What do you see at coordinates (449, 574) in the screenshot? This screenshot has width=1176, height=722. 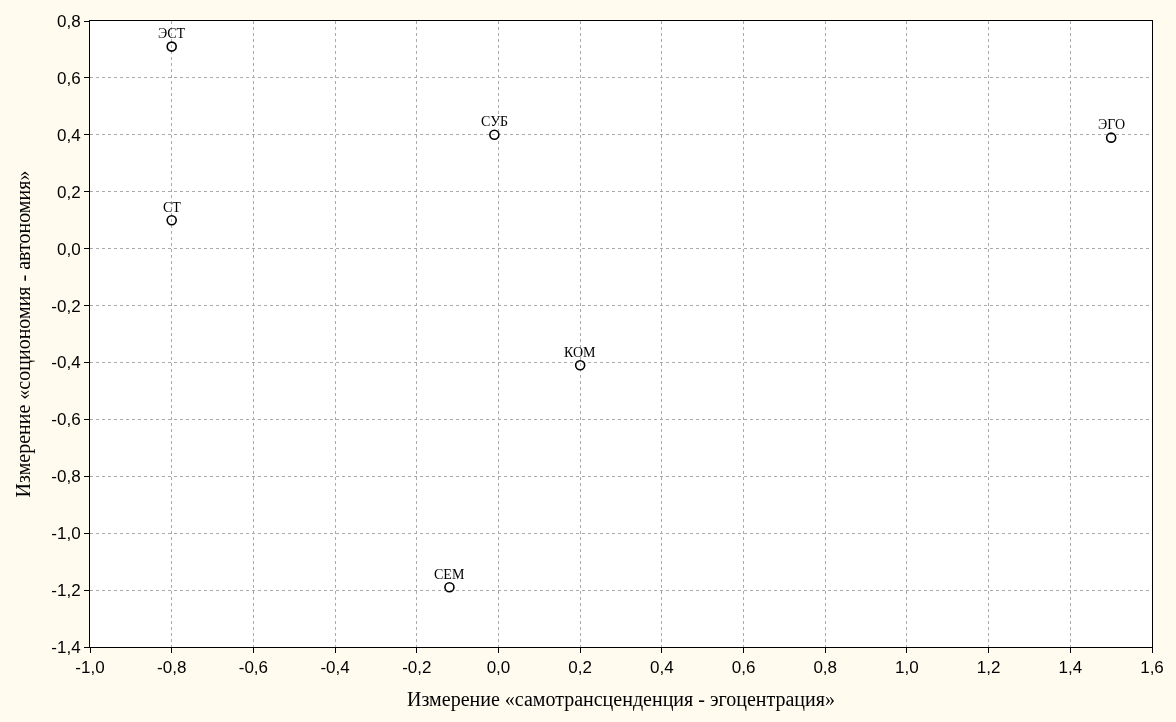 I see `annotation: СЕМ` at bounding box center [449, 574].